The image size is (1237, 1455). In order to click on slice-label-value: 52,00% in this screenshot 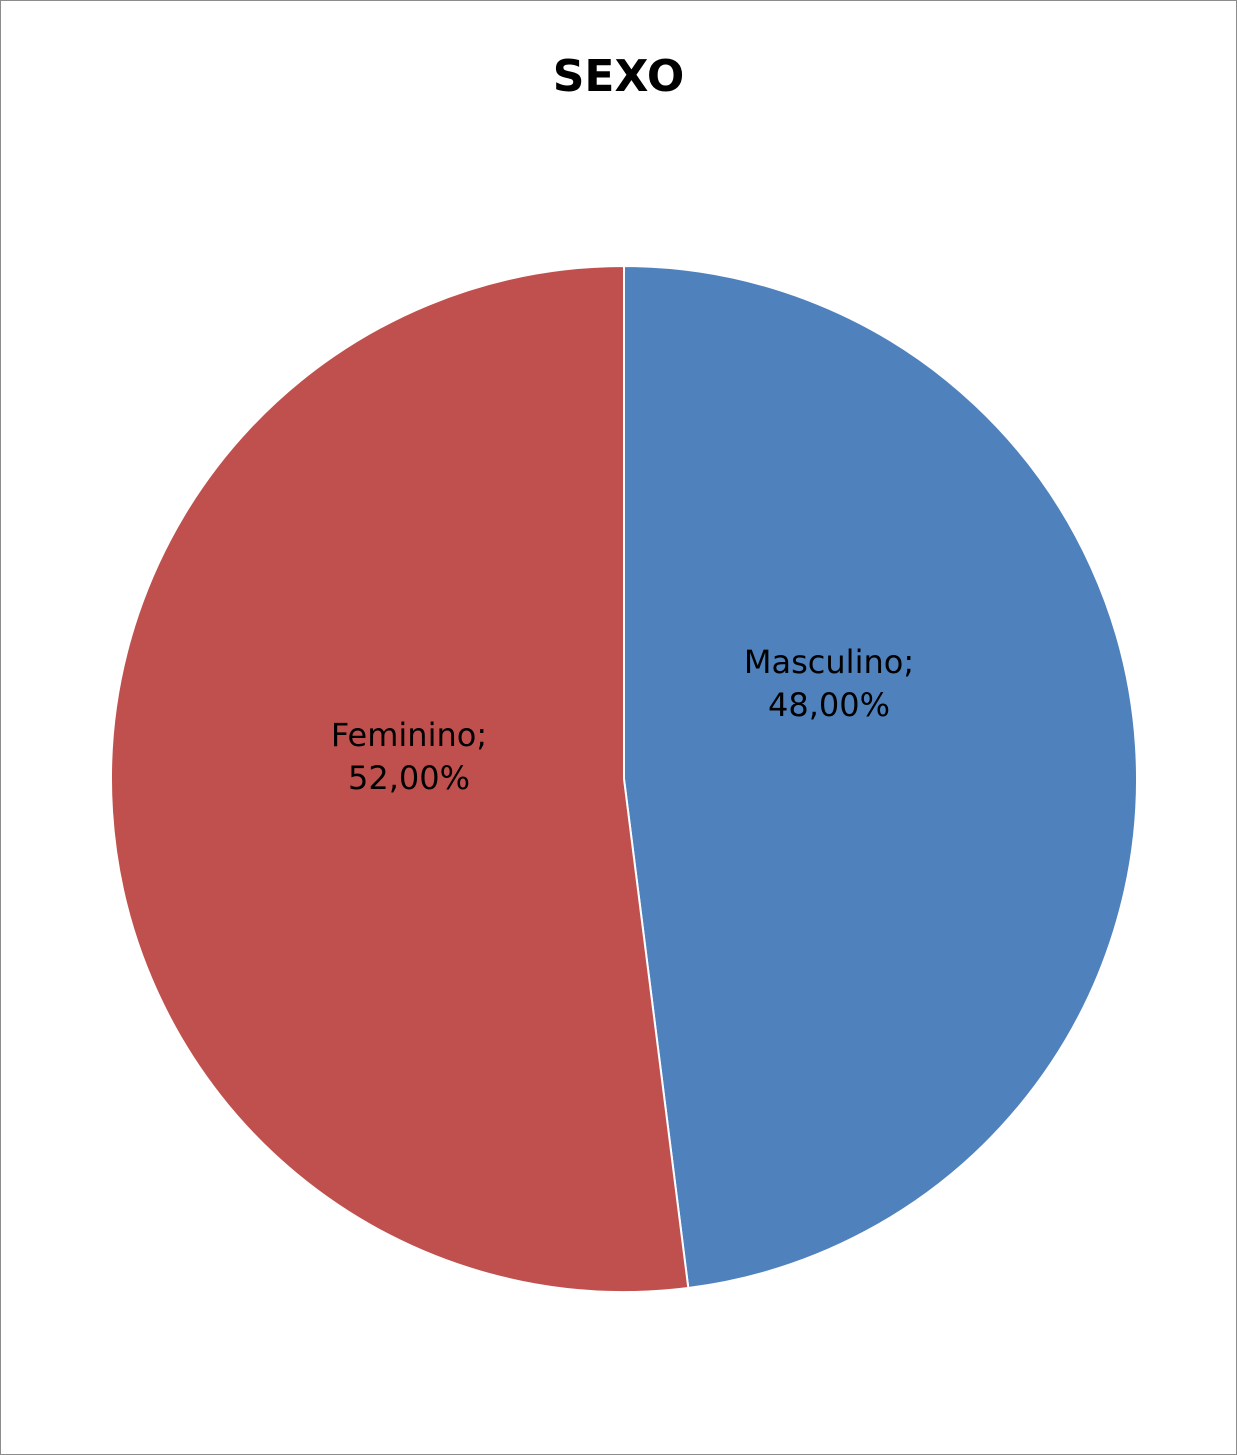, I will do `click(409, 778)`.